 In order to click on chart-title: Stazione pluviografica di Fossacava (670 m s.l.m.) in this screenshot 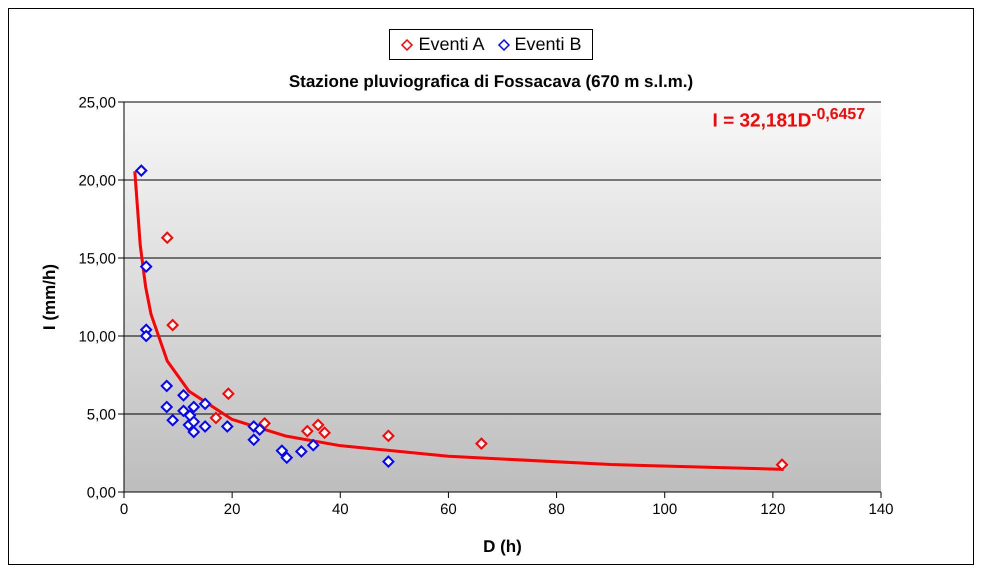, I will do `click(491, 82)`.